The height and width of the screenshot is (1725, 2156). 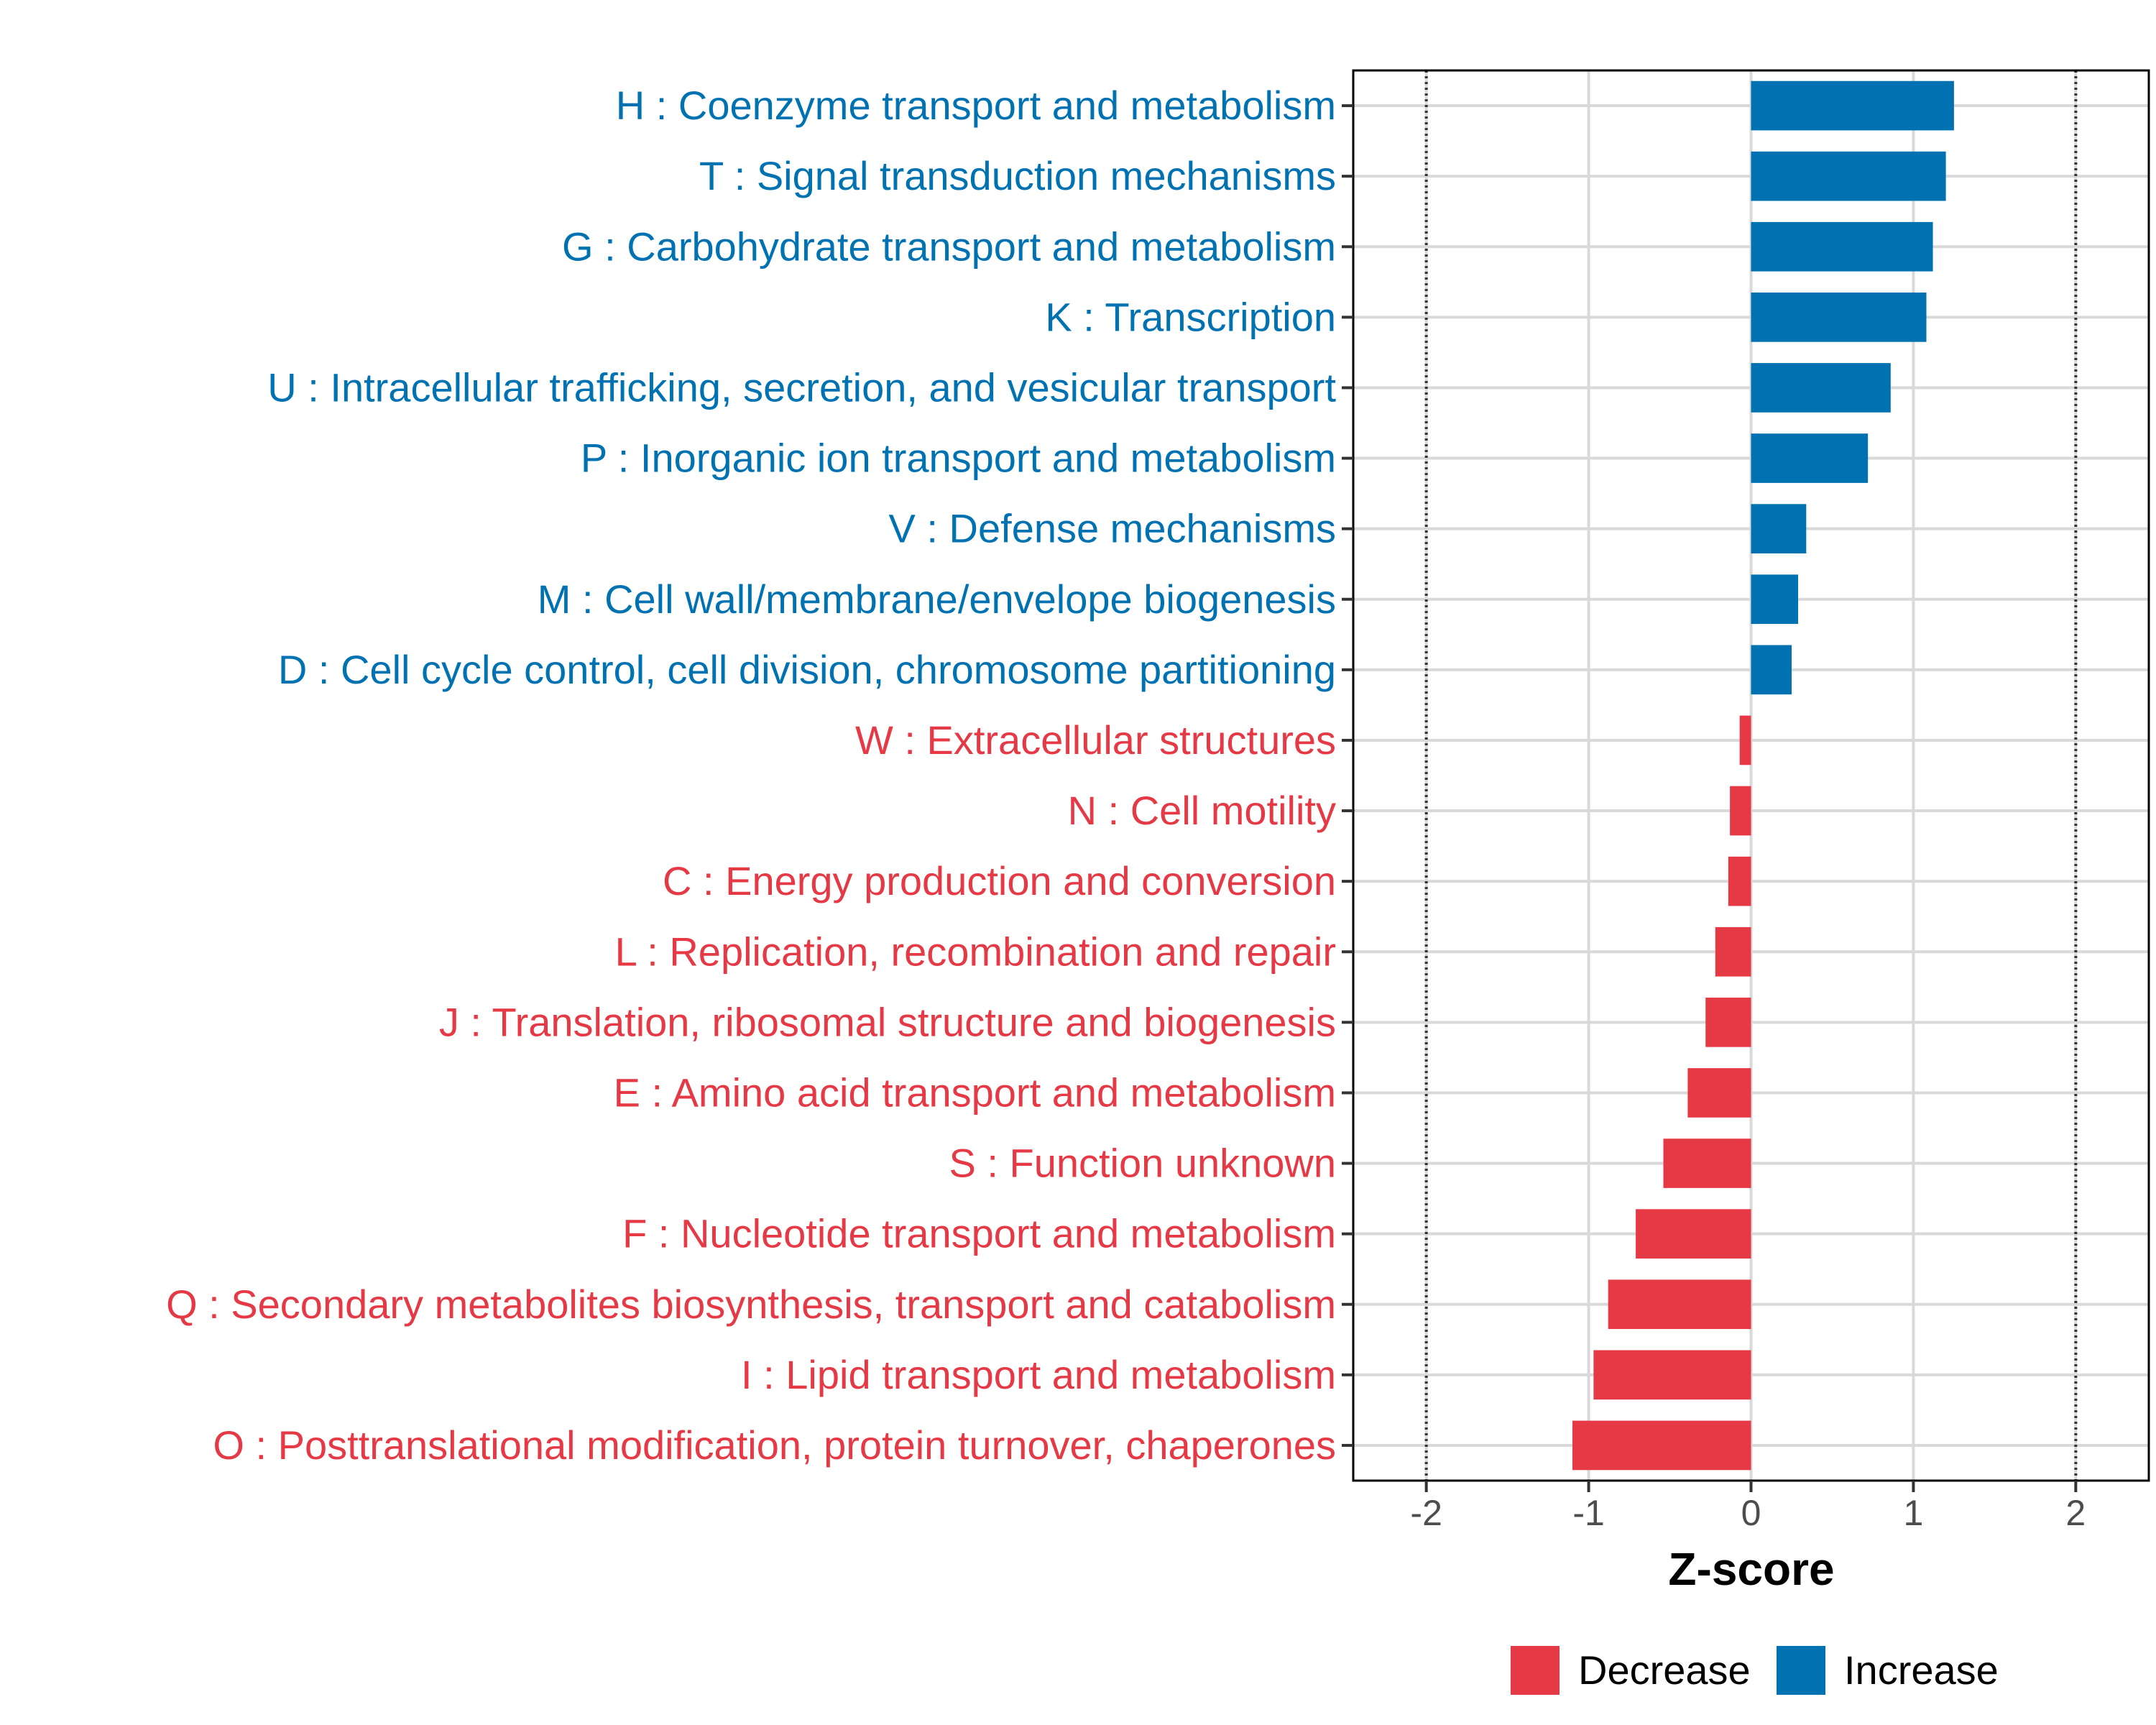 What do you see at coordinates (1728, 1022) in the screenshot?
I see `bar-j` at bounding box center [1728, 1022].